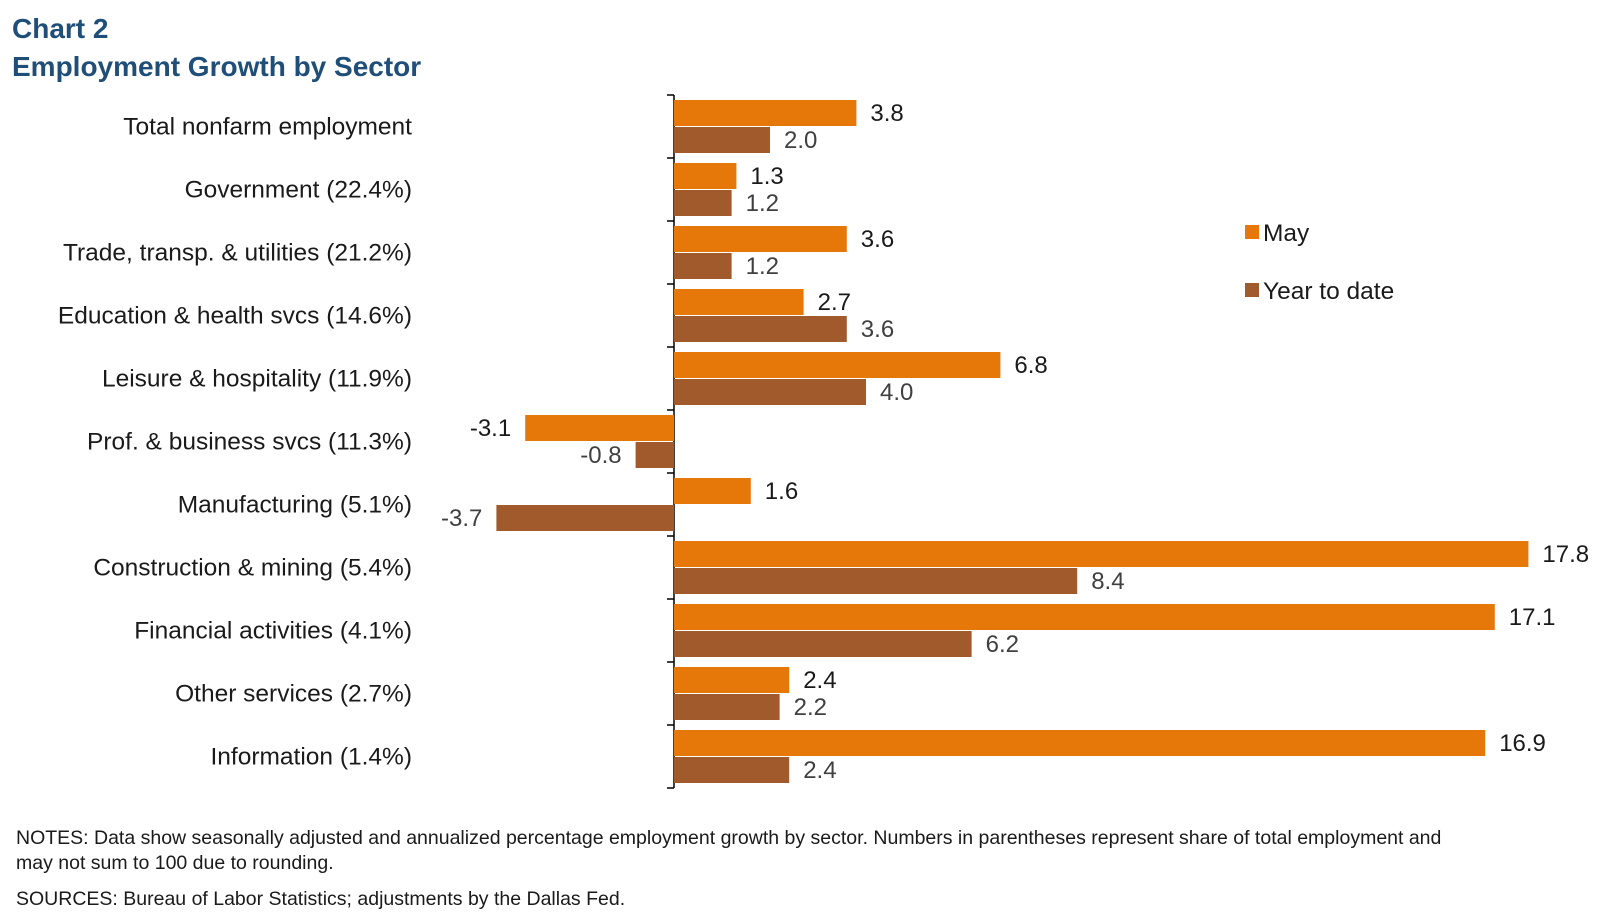 The width and height of the screenshot is (1614, 914). What do you see at coordinates (1030, 365) in the screenshot?
I see `may-value-label: 6.8` at bounding box center [1030, 365].